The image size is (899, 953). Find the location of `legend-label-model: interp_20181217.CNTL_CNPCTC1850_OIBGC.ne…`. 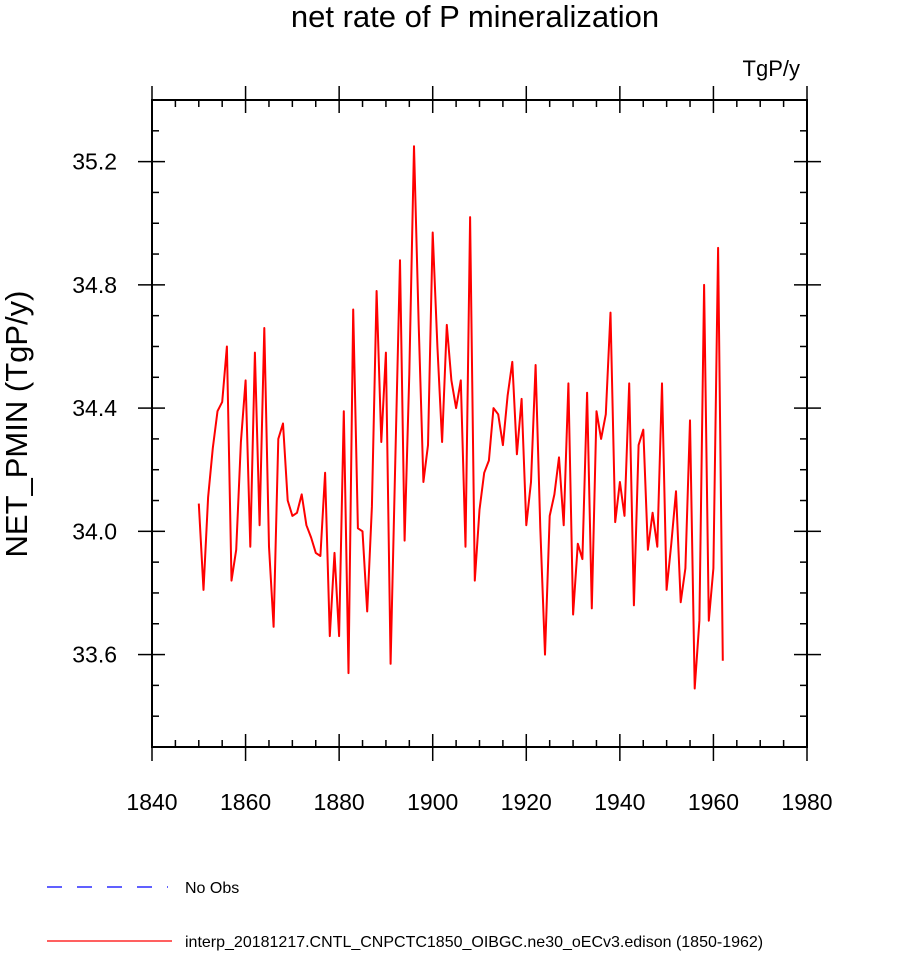

legend-label-model: interp_20181217.CNTL_CNPCTC1850_OIBGC.ne… is located at coordinates (474, 942).